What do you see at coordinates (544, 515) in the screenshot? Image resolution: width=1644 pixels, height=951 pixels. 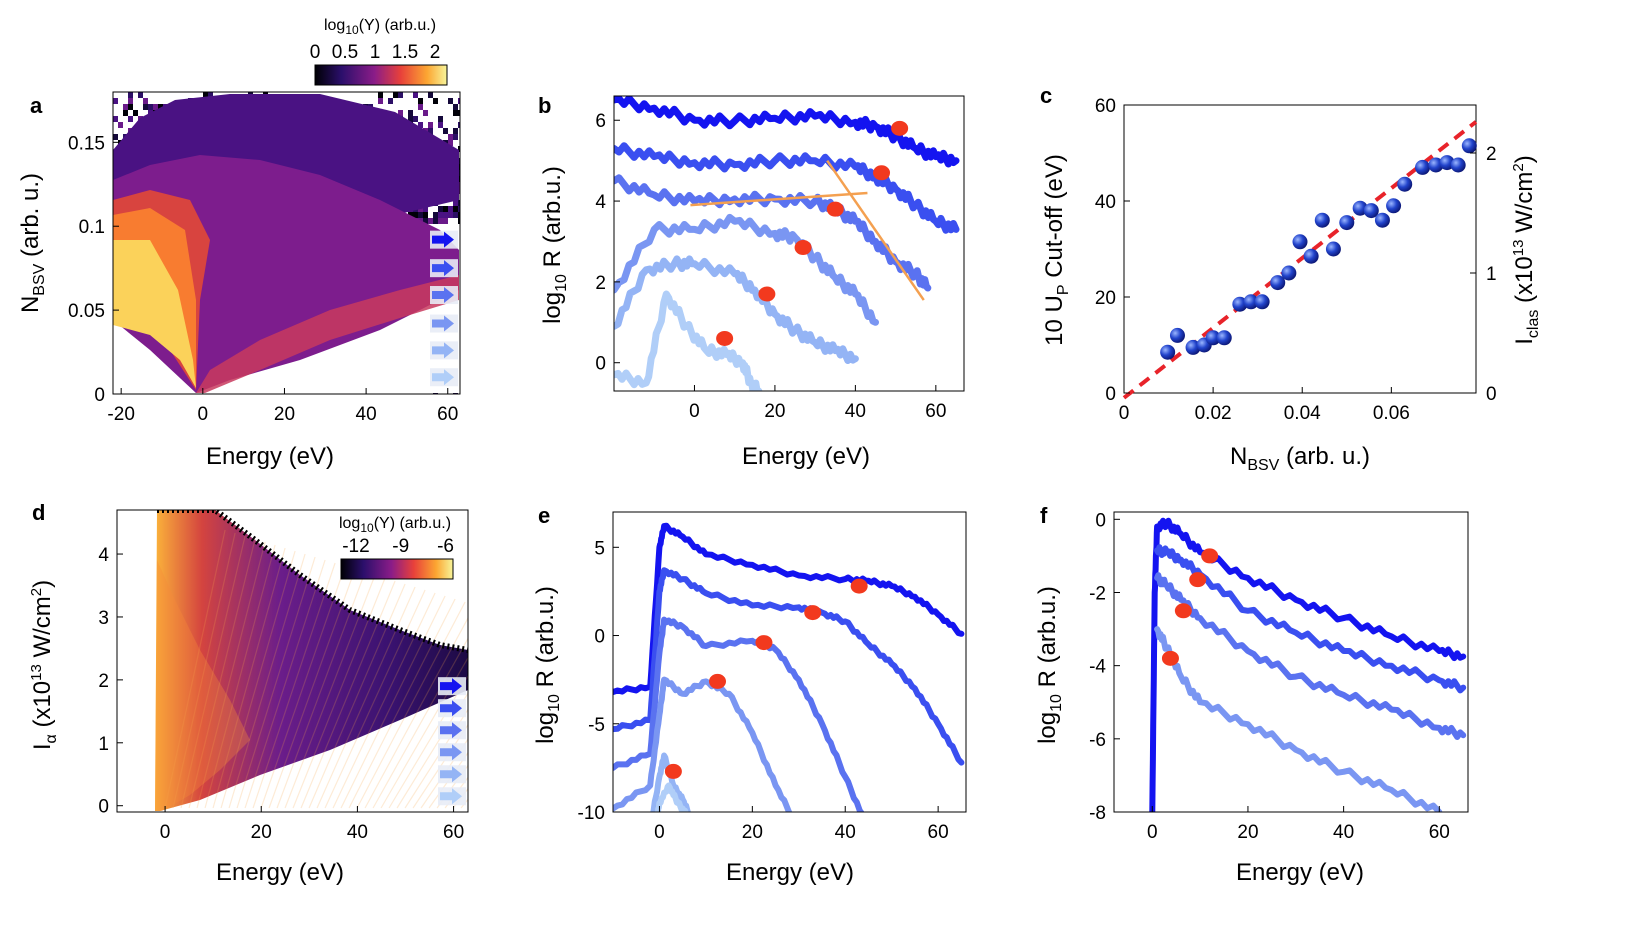 I see `panel-label: e` at bounding box center [544, 515].